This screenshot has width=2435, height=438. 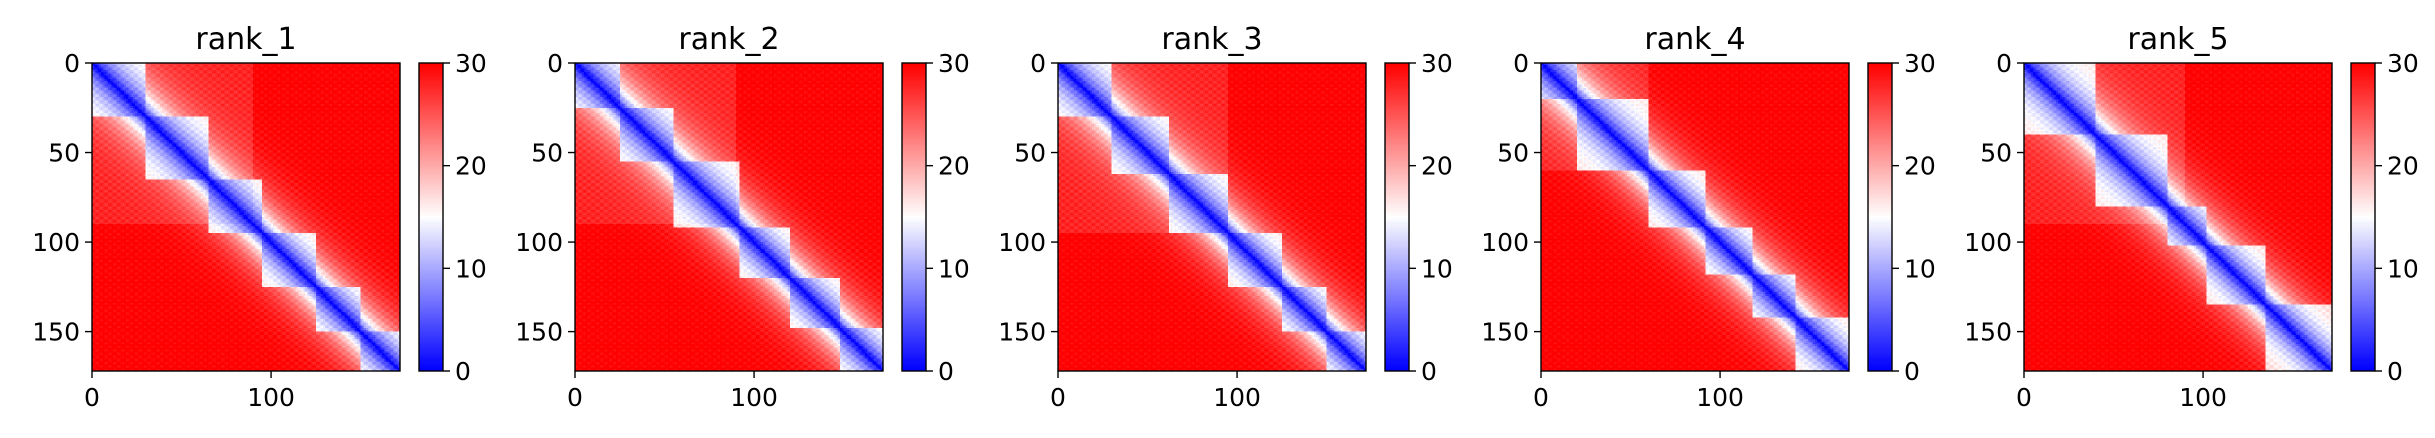 I want to click on panel-title: rank_2, so click(x=728, y=39).